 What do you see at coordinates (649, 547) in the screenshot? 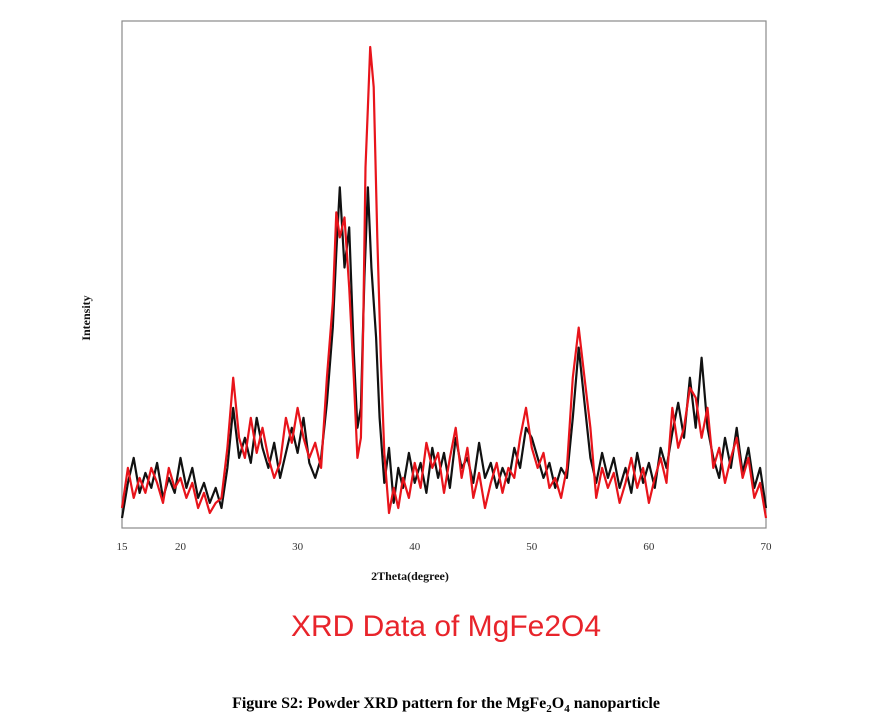
I see `x-tick-label: 60` at bounding box center [649, 547].